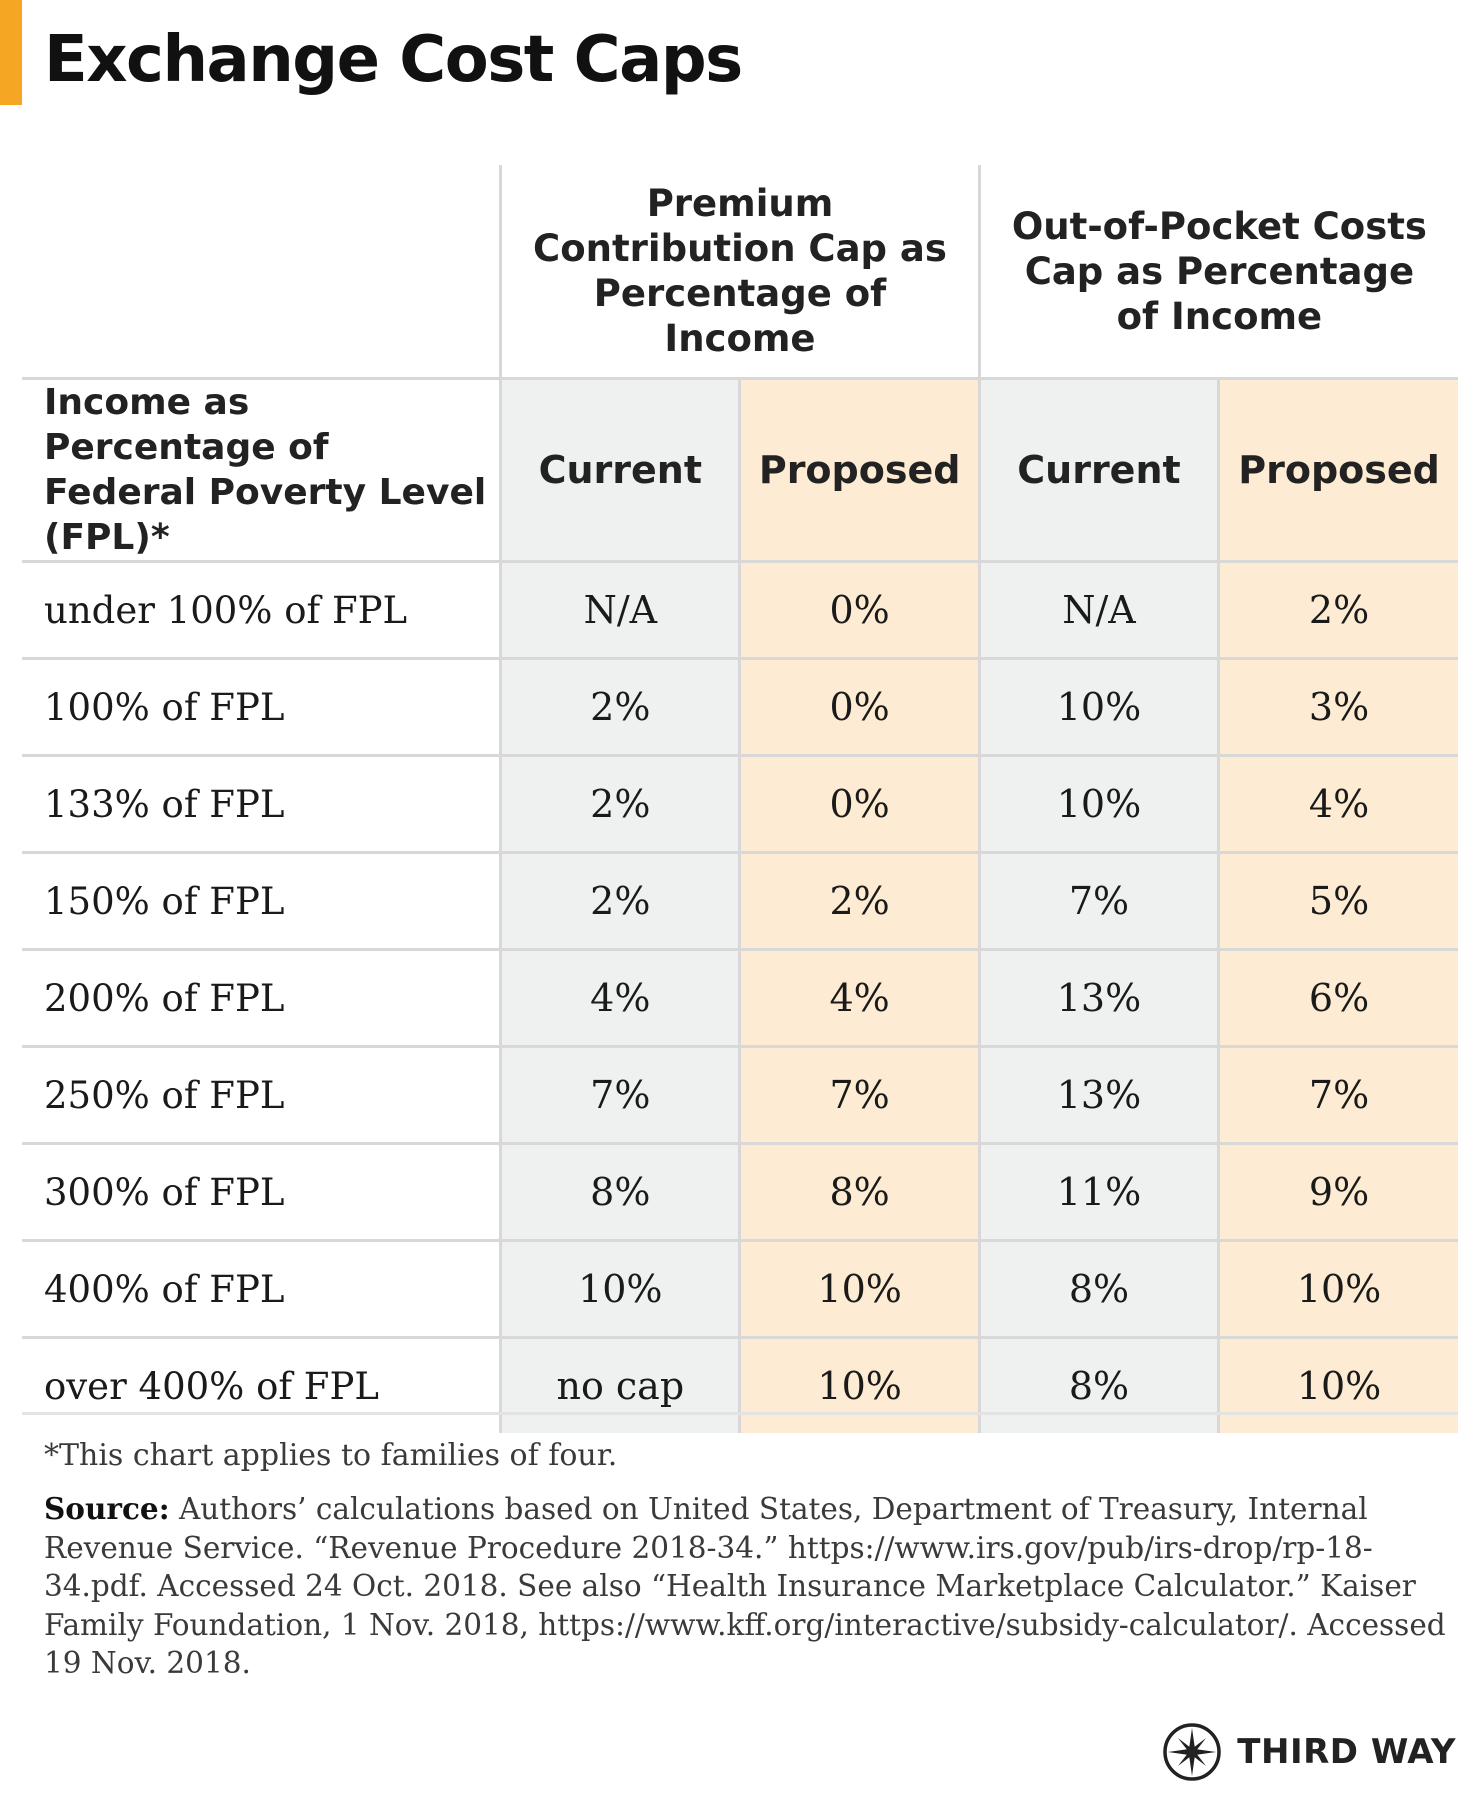 This screenshot has height=1816, width=1480. I want to click on oop-proposed-cell: 4%, so click(1337, 804).